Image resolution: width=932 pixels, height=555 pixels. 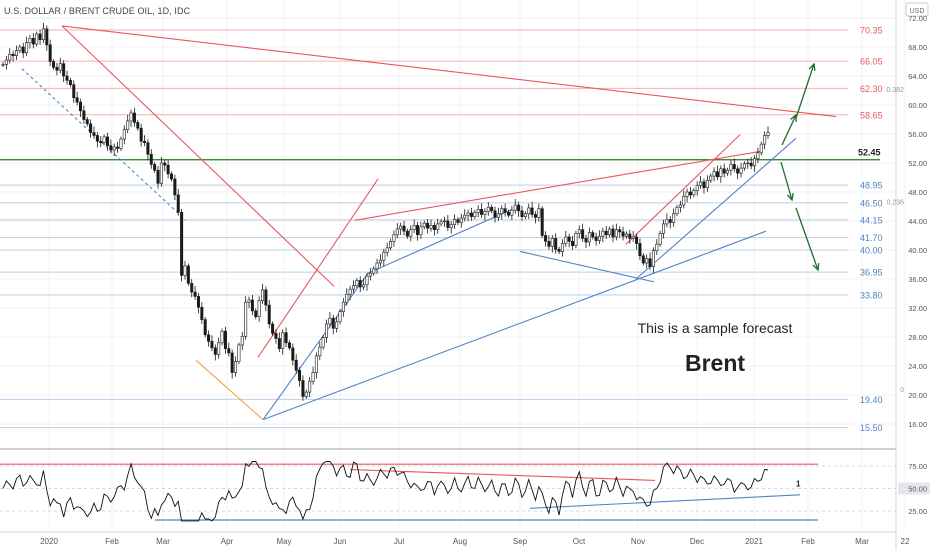 What do you see at coordinates (229, 390) in the screenshot?
I see `fib-anchor-line` at bounding box center [229, 390].